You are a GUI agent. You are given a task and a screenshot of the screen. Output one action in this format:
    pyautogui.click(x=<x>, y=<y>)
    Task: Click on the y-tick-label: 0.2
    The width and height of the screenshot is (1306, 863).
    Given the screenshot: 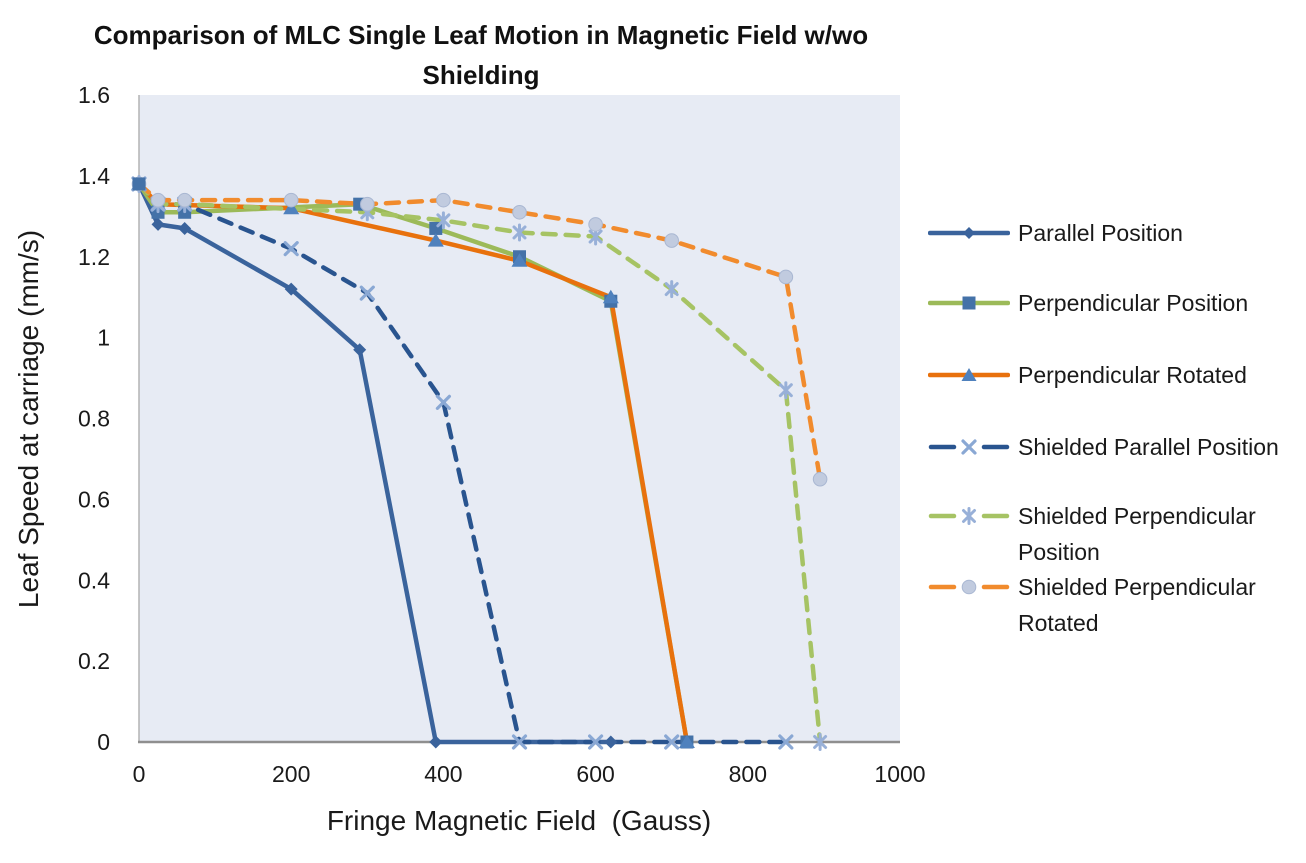 What is the action you would take?
    pyautogui.click(x=94, y=661)
    